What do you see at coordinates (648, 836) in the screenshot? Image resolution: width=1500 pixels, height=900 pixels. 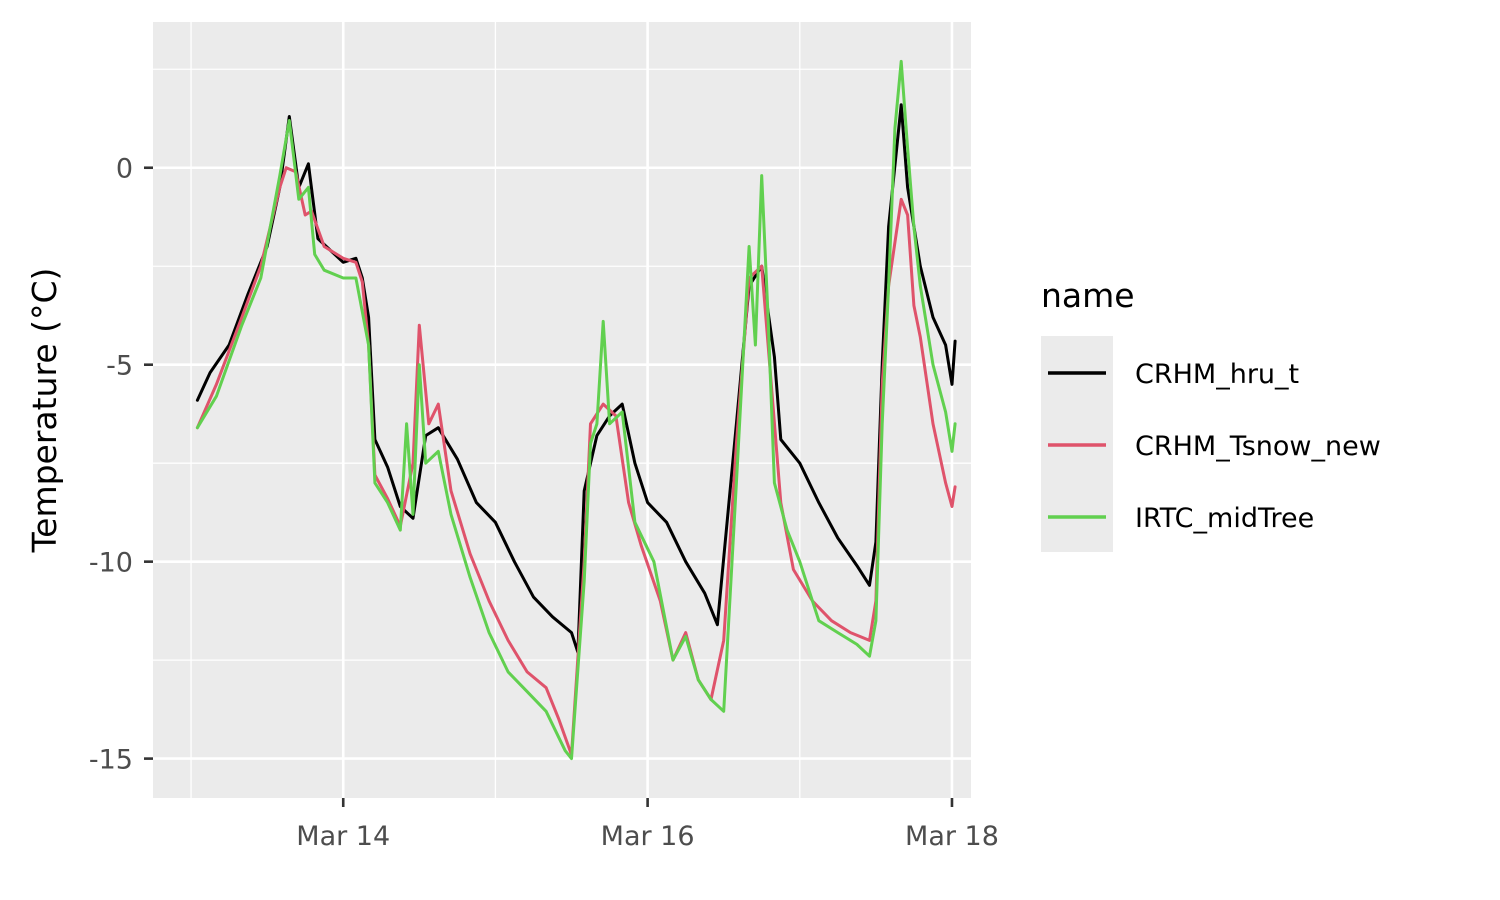 I see `x-tick-label: Mar 16` at bounding box center [648, 836].